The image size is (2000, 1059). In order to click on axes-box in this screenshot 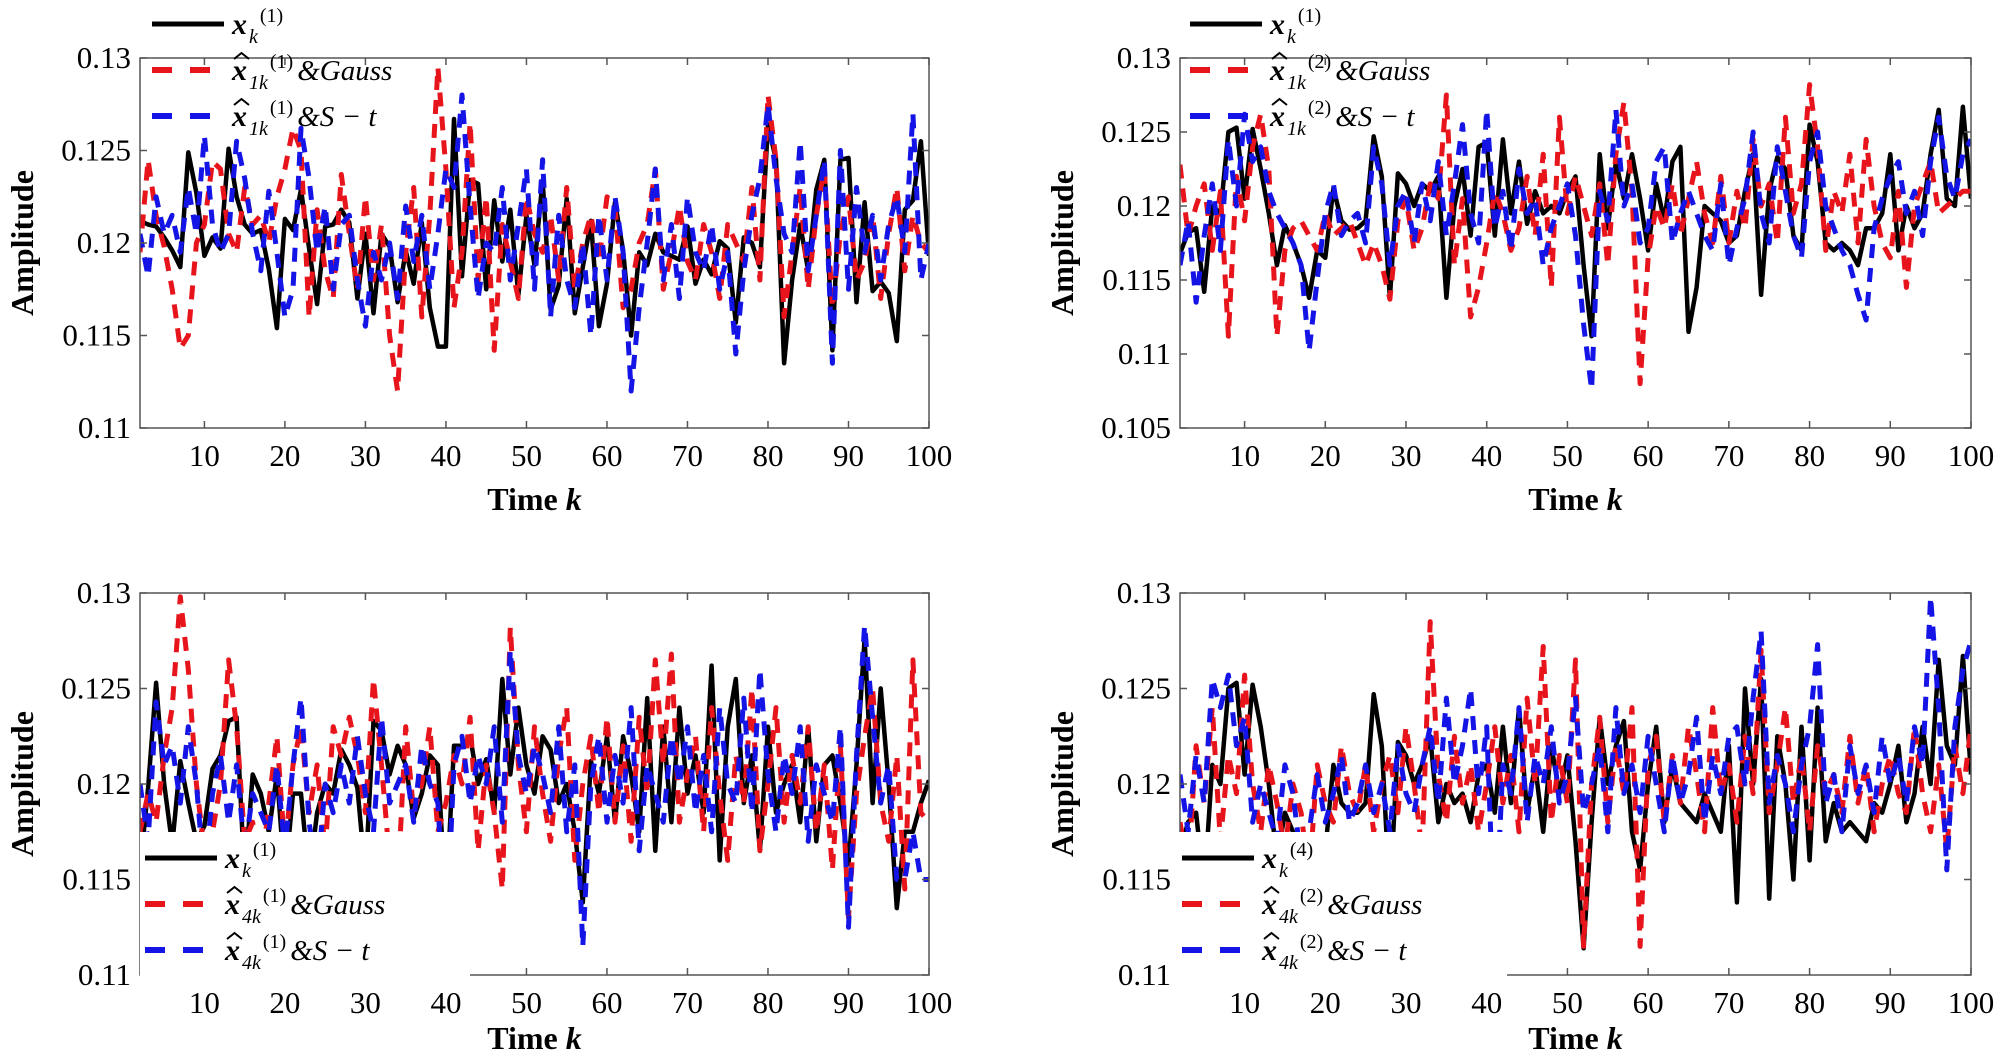, I will do `click(1575, 243)`.